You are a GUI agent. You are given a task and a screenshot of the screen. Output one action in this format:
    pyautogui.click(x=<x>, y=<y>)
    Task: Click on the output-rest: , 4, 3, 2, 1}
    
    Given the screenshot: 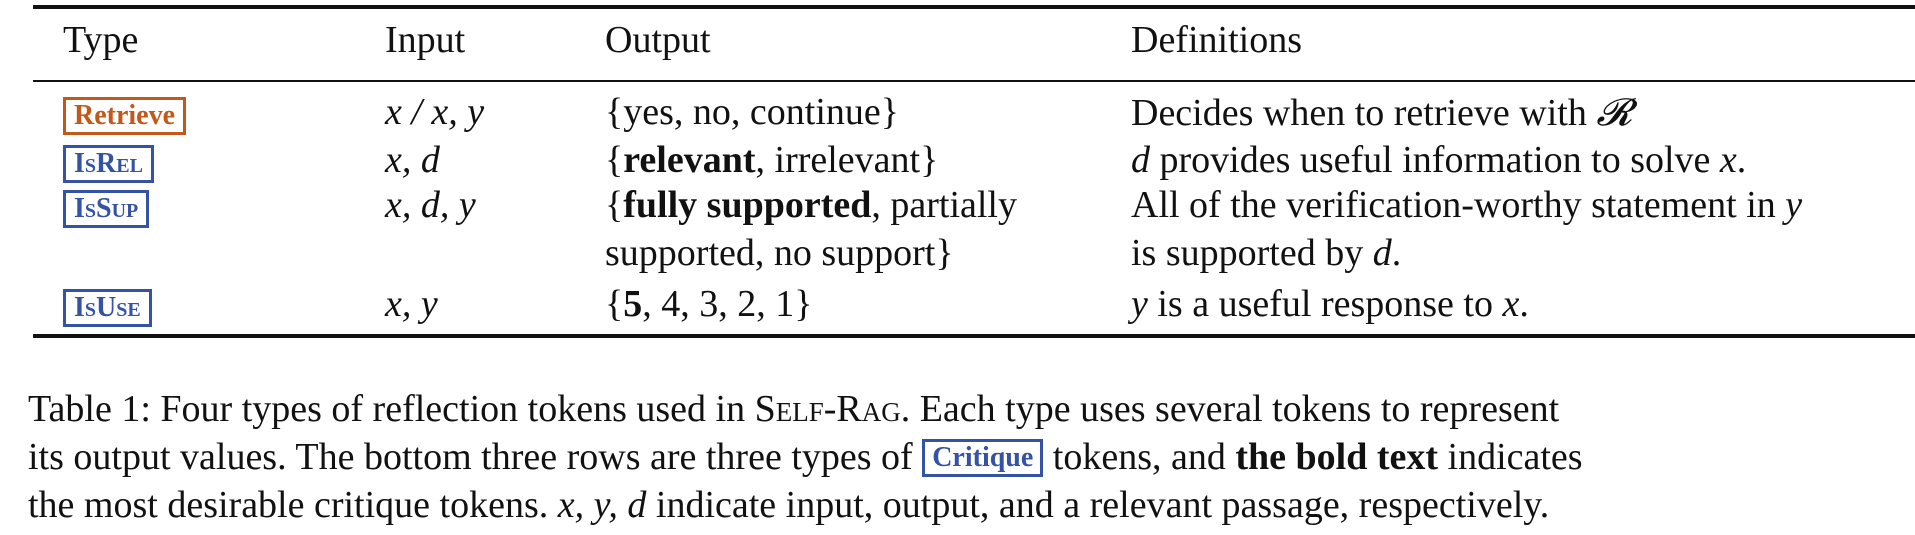 What is the action you would take?
    pyautogui.click(x=727, y=304)
    